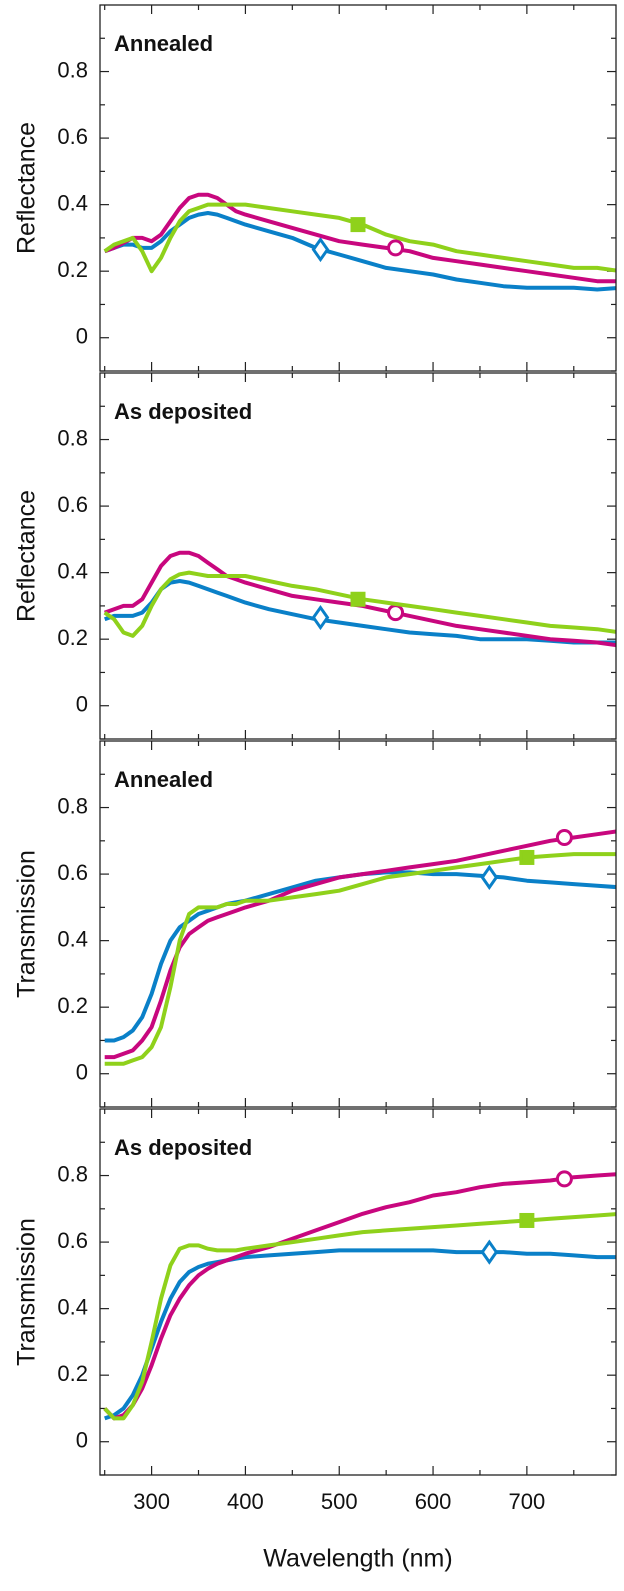 This screenshot has height=1591, width=624. What do you see at coordinates (433, 1501) in the screenshot?
I see `x-tick-label: 600` at bounding box center [433, 1501].